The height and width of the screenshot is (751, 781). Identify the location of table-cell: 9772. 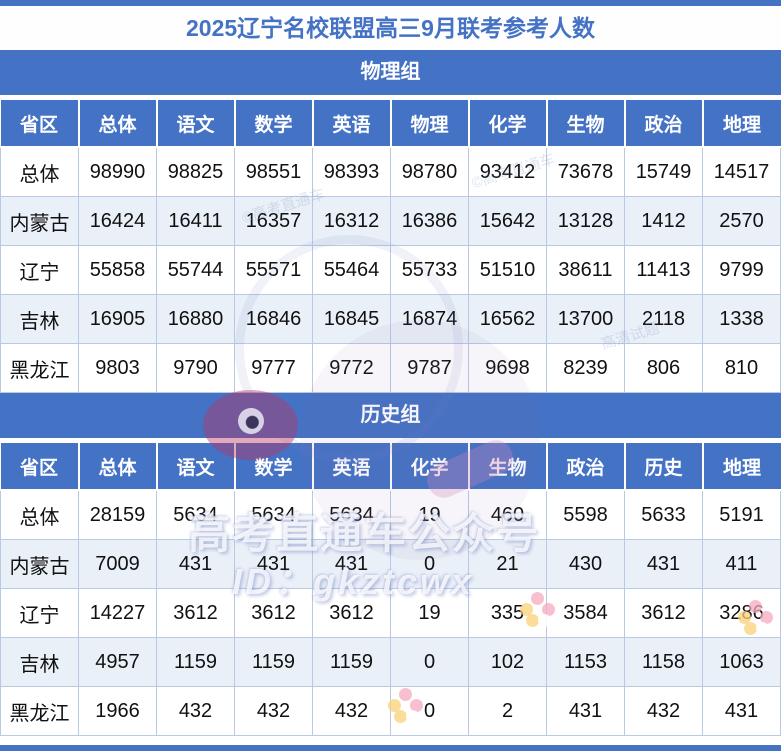
(351, 368).